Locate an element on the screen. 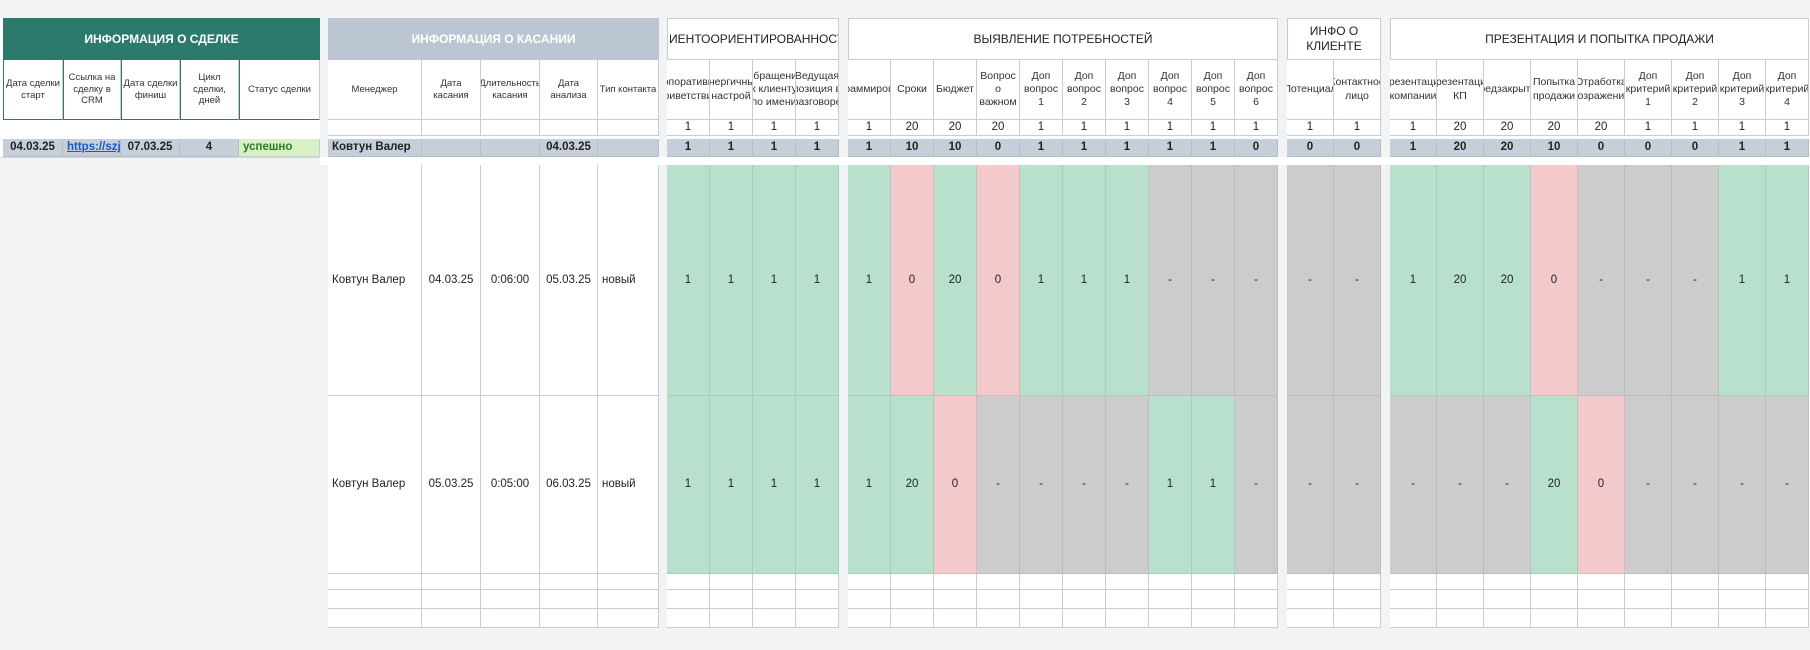 The height and width of the screenshot is (650, 1810). crm-deal-link: https://szj is located at coordinates (92, 148).